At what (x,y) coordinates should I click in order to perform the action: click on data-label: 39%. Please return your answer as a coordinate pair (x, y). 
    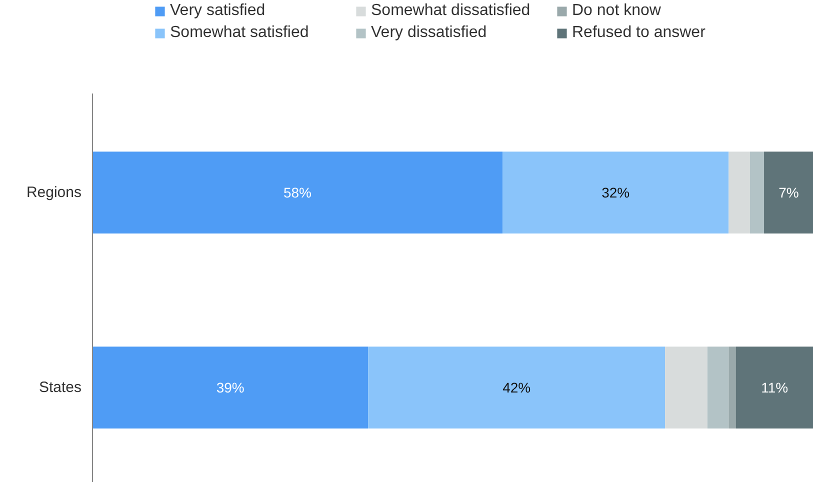
    Looking at the image, I should click on (230, 388).